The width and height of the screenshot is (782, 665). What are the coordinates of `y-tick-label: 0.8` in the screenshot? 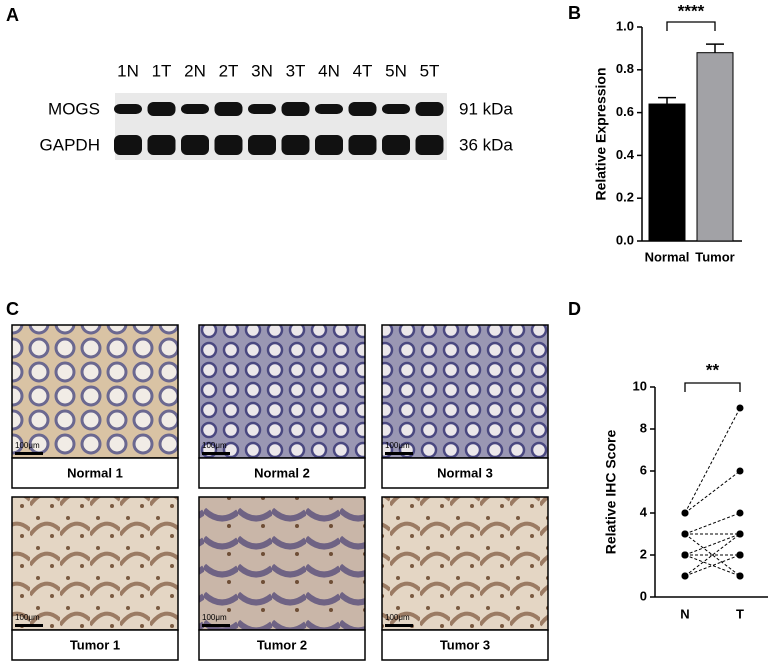 It's located at (625, 68).